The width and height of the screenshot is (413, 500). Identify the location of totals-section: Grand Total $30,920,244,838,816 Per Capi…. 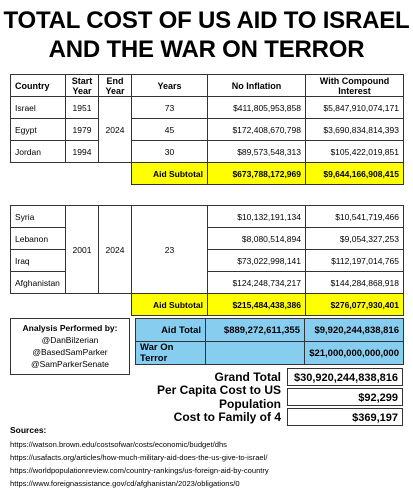
(251, 397).